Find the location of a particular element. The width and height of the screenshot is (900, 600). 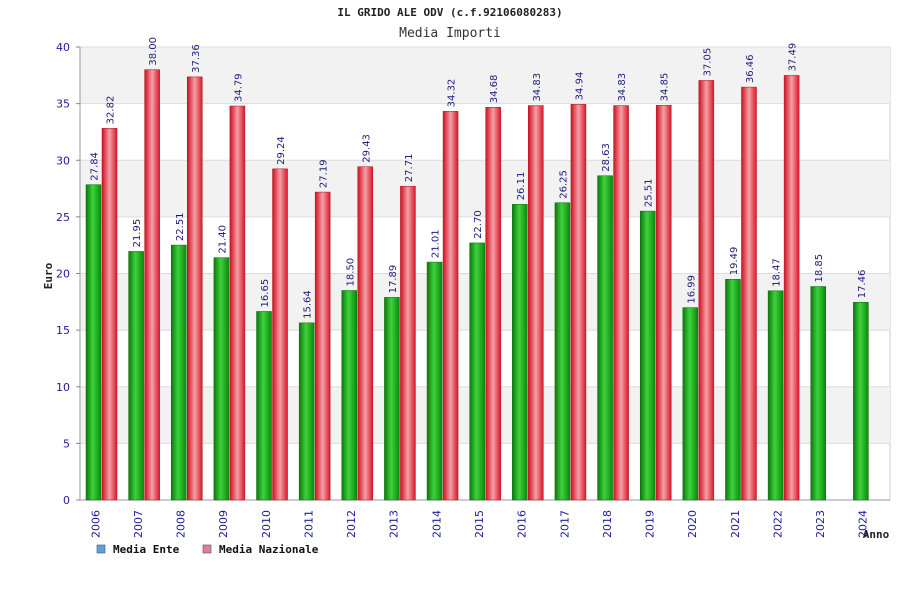

chart-title: IL GRIDO ALE ODV (c.f.92106080283) is located at coordinates (449, 12).